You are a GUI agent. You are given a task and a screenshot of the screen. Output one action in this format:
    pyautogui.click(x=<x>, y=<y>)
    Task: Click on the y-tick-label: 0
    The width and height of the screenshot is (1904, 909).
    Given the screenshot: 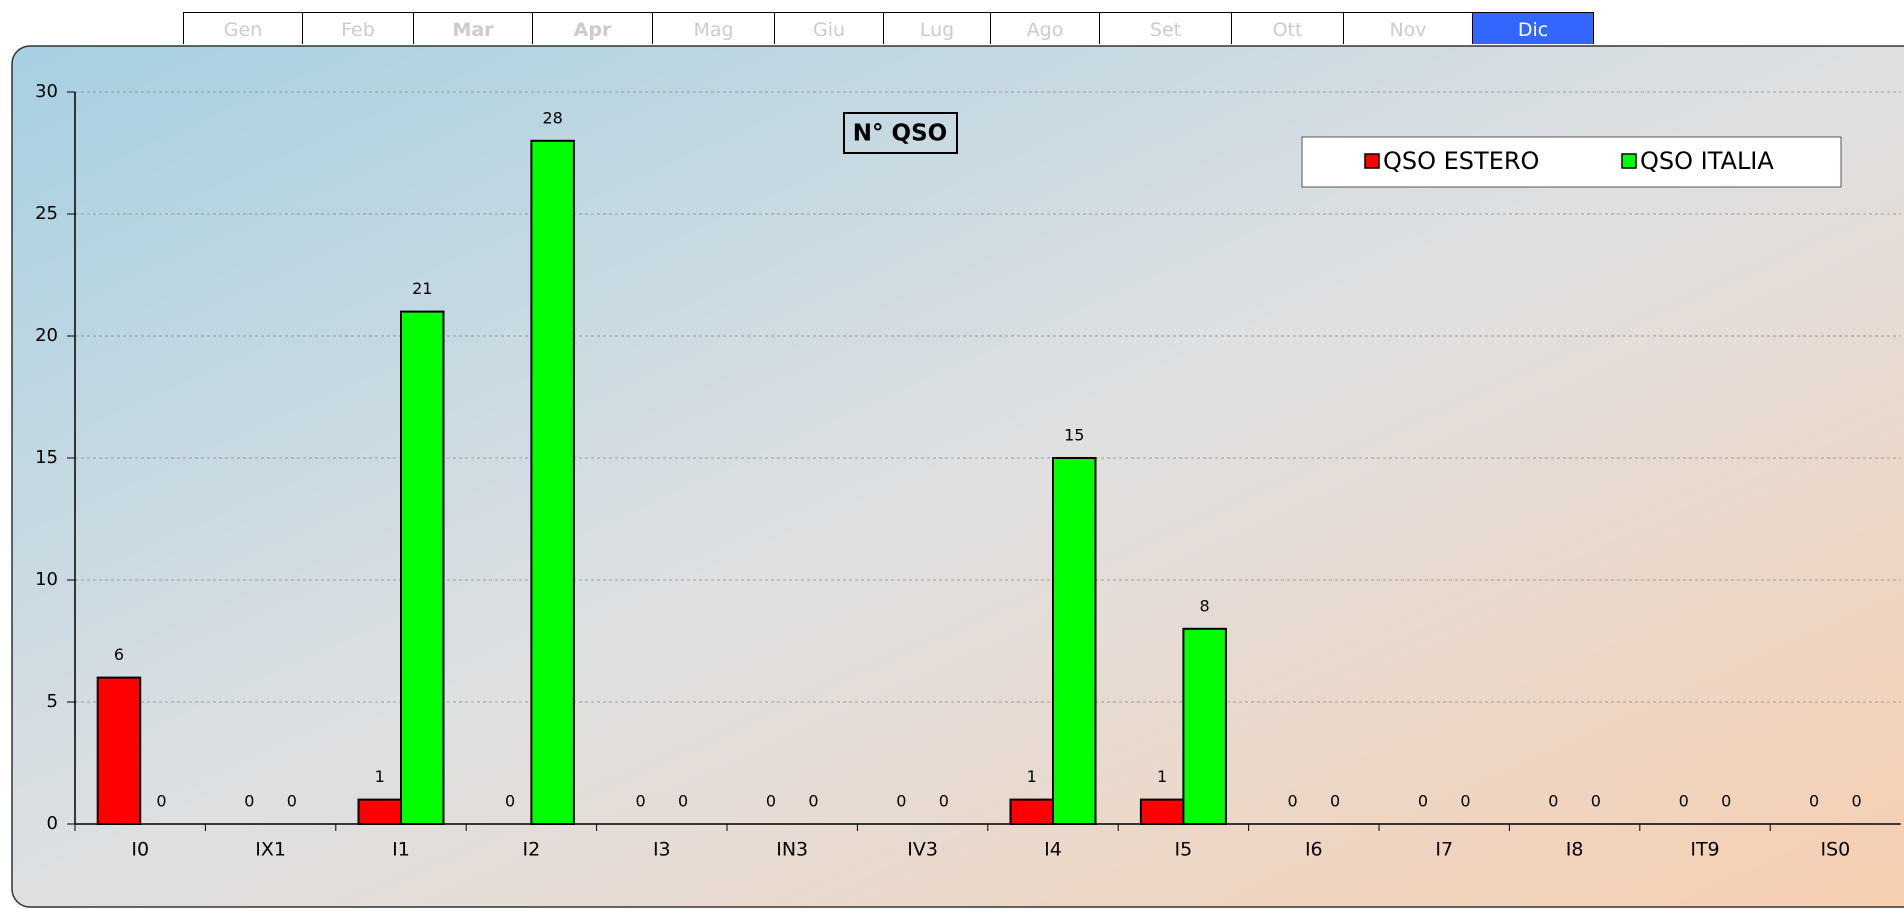 What is the action you would take?
    pyautogui.click(x=52, y=823)
    